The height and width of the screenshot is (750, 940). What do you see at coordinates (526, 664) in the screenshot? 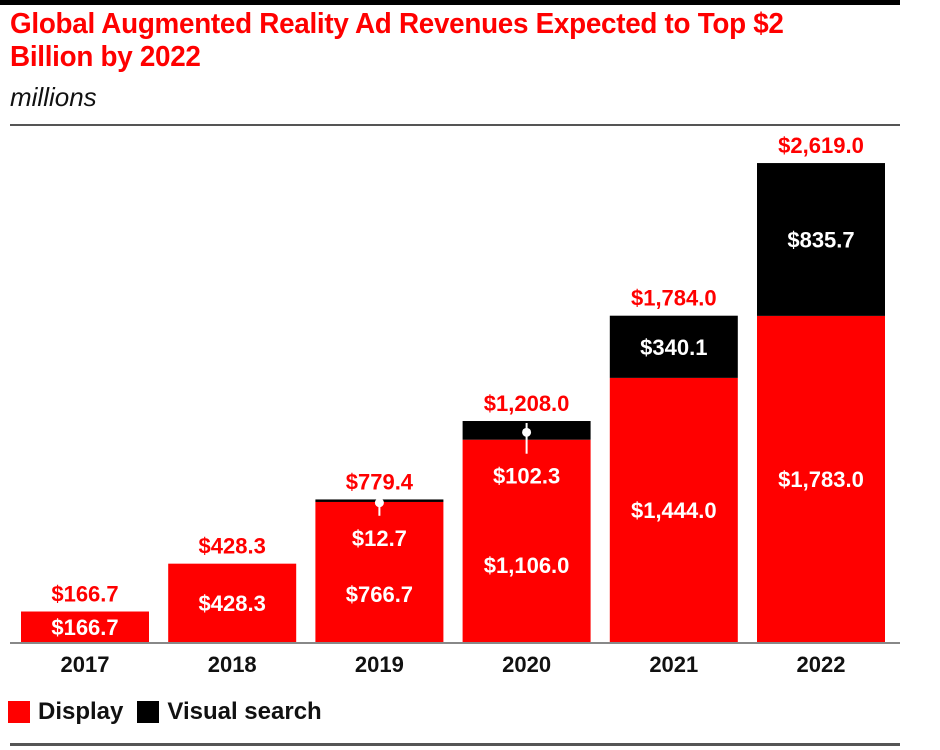
I see `x-tick-2020: 2020` at bounding box center [526, 664].